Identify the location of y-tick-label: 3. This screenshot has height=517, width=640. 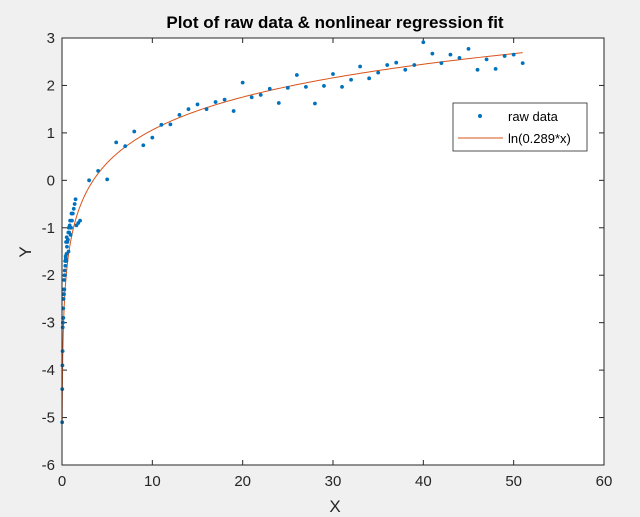
(51, 38).